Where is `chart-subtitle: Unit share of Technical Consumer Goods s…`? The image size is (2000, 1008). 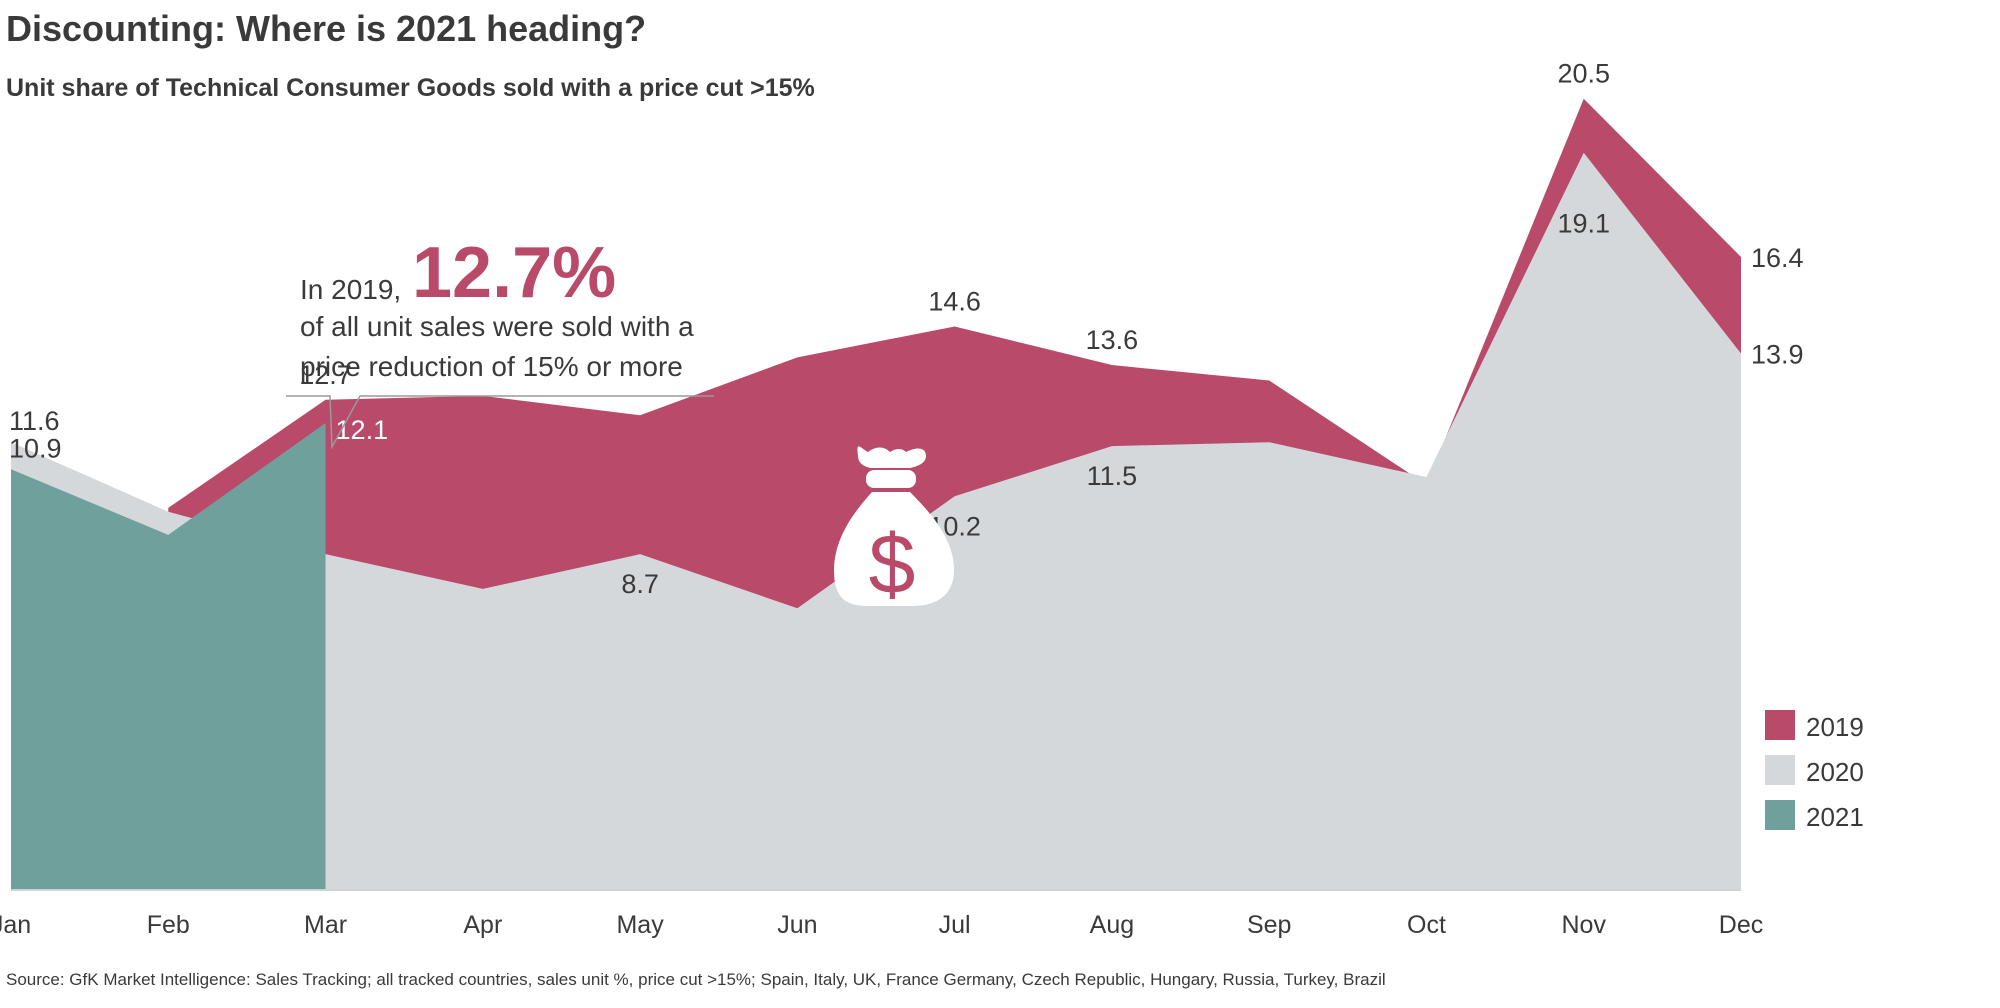 chart-subtitle: Unit share of Technical Consumer Goods s… is located at coordinates (410, 88).